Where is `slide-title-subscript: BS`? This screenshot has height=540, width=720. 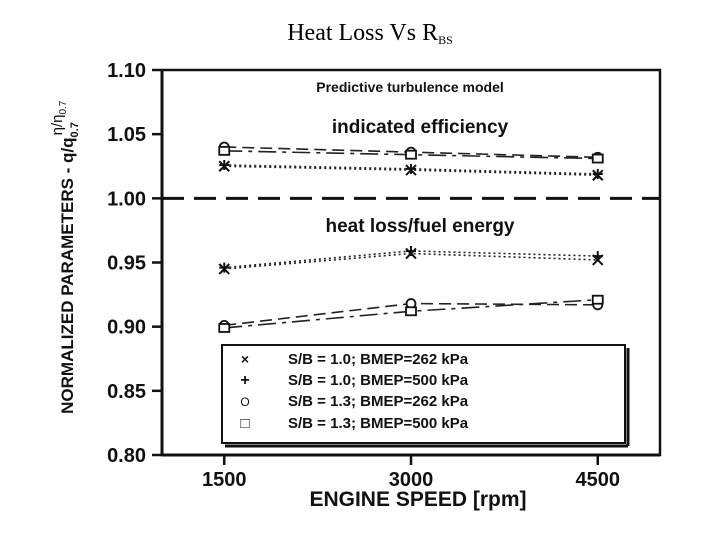 slide-title-subscript: BS is located at coordinates (445, 40).